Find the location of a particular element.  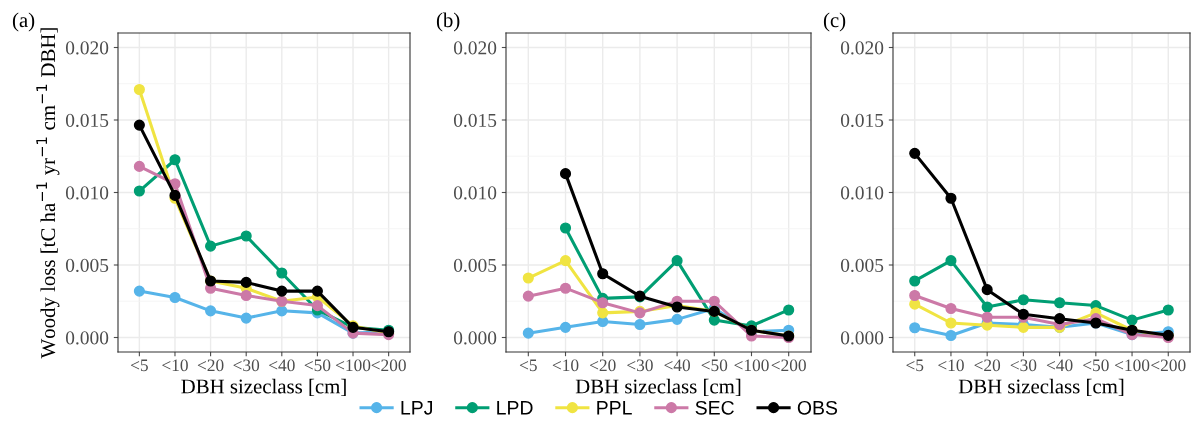

chart-title: (b) is located at coordinates (448, 22).